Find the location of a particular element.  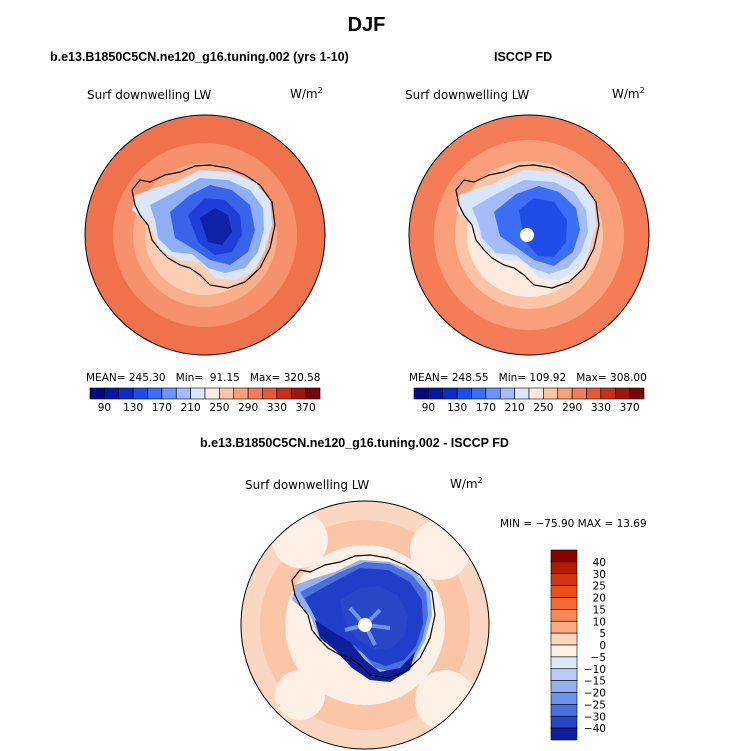

panel-1-units-label: W/m2 is located at coordinates (306, 93).